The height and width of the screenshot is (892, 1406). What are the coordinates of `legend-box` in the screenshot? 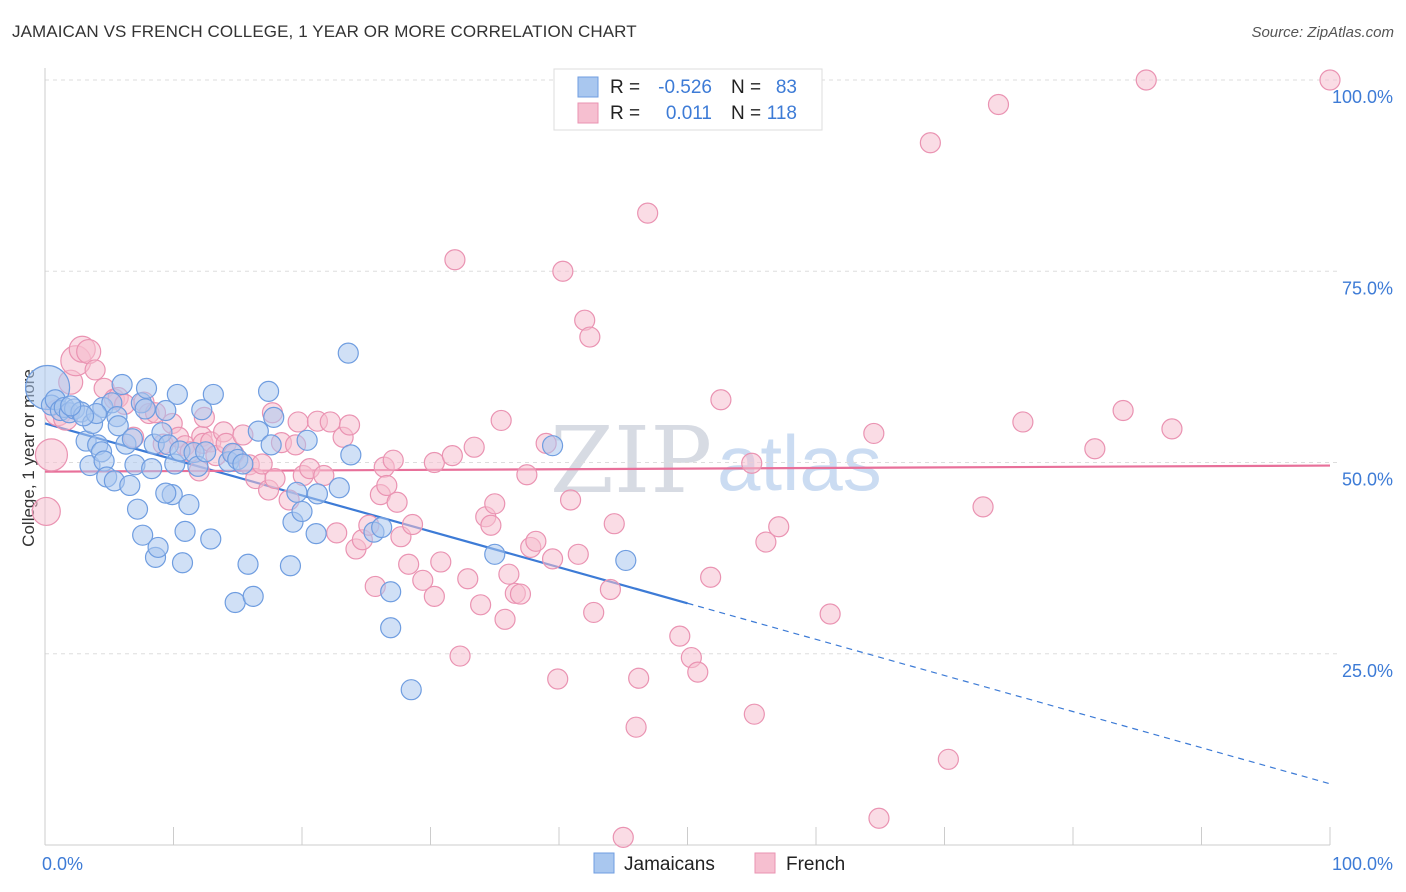 It's located at (688, 99).